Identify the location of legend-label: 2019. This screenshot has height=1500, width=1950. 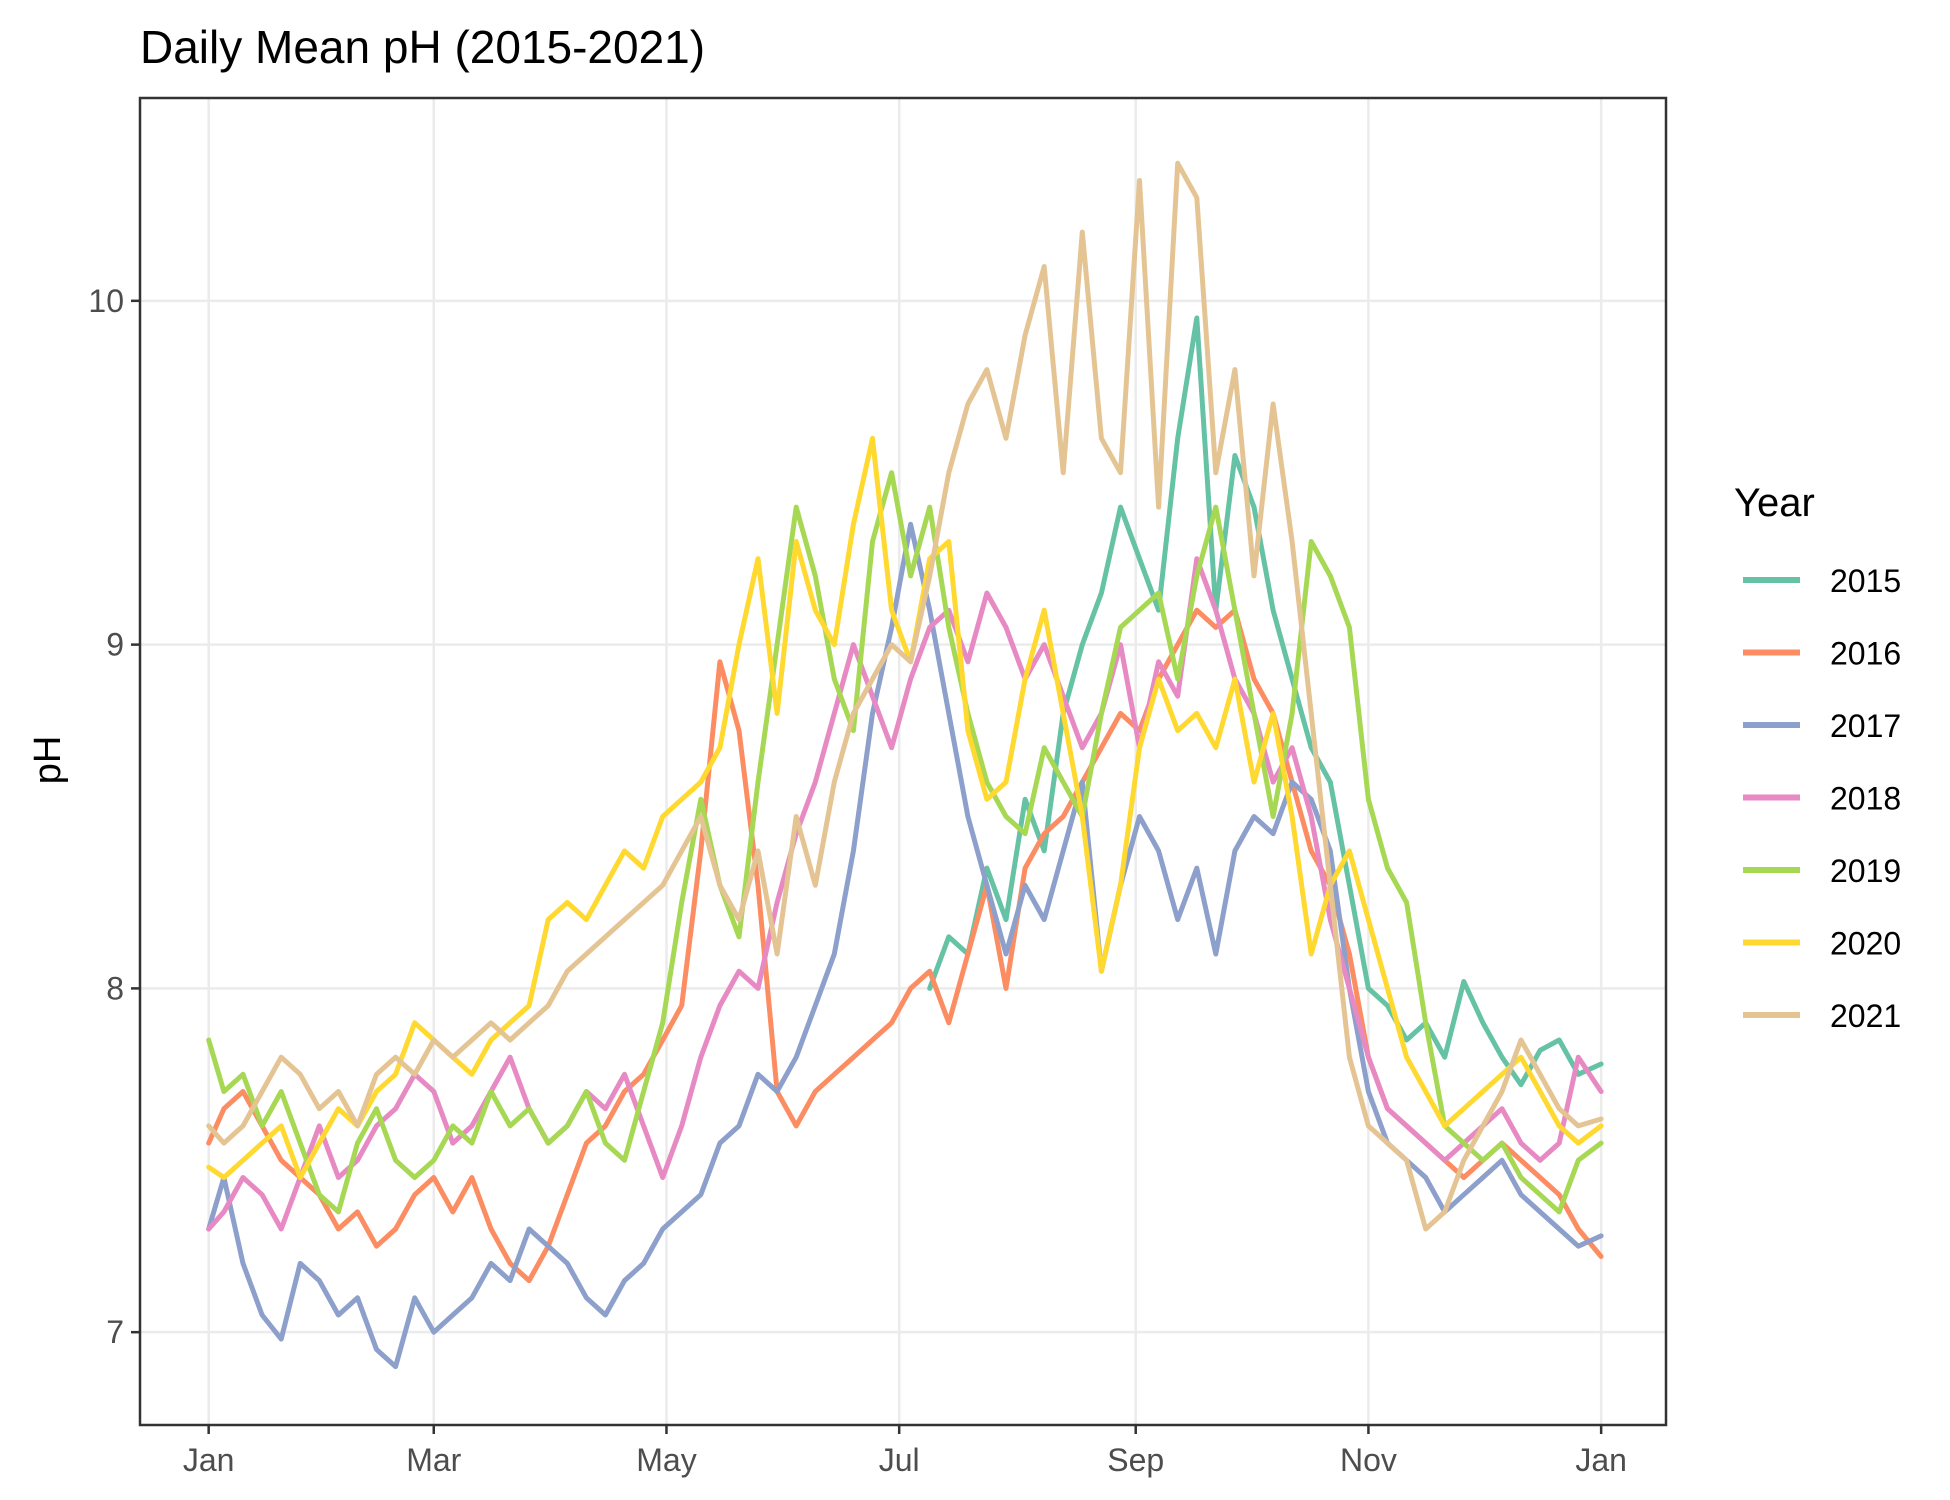
(1865, 871).